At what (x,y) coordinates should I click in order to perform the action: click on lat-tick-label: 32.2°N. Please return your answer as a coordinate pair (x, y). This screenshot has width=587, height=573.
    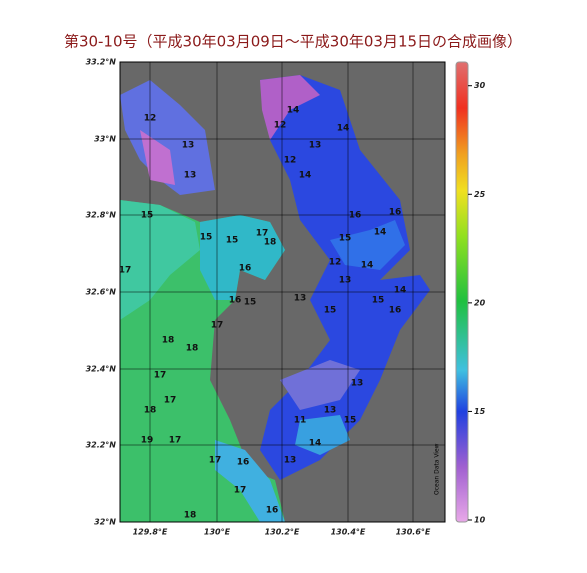
    Looking at the image, I should click on (101, 445).